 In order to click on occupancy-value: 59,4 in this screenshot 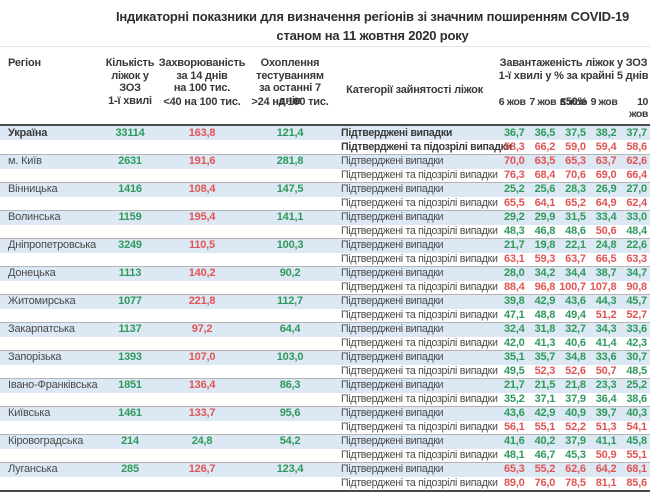, I will do `click(606, 146)`.